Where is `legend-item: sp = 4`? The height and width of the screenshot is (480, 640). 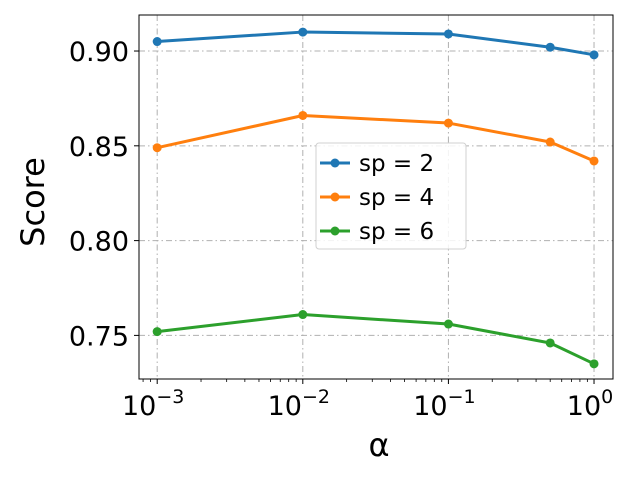
legend-item: sp = 4 is located at coordinates (377, 198).